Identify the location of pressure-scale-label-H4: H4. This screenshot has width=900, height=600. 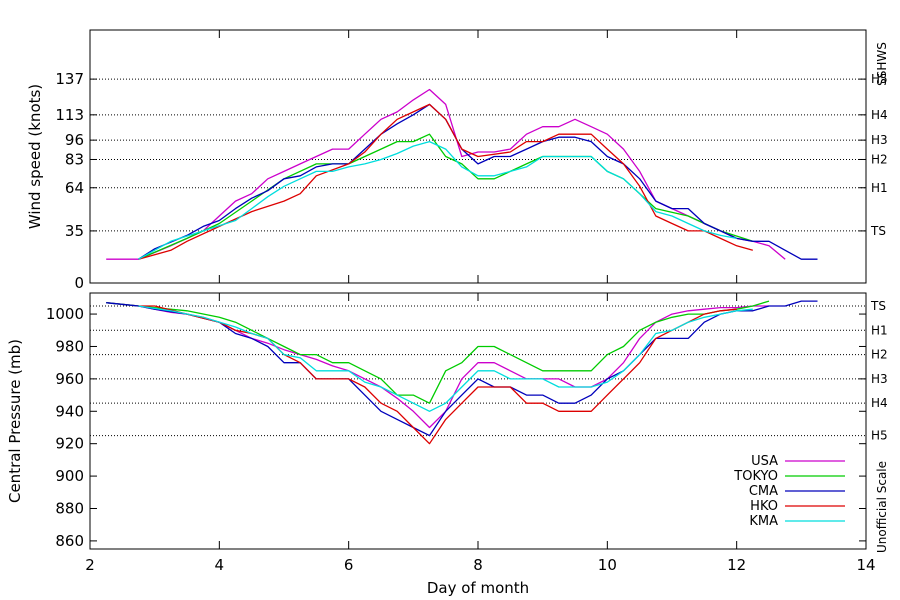
(879, 403).